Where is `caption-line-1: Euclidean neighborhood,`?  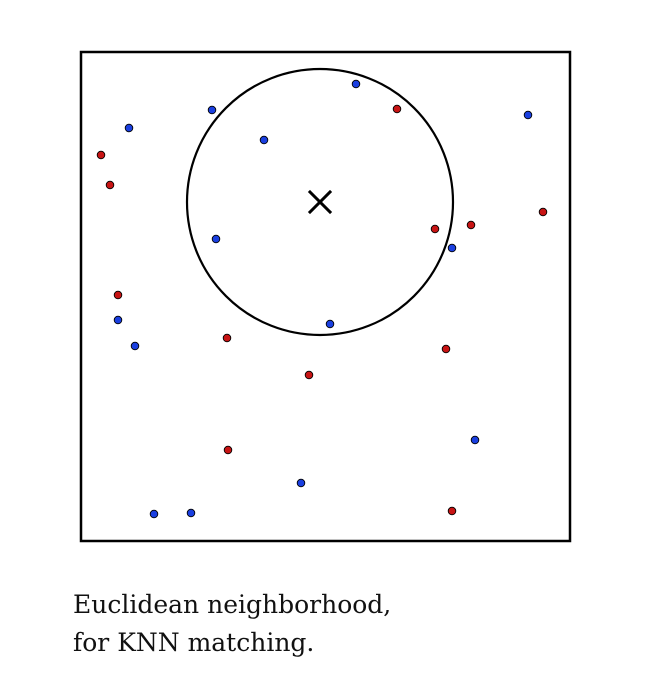 caption-line-1: Euclidean neighborhood, is located at coordinates (232, 604).